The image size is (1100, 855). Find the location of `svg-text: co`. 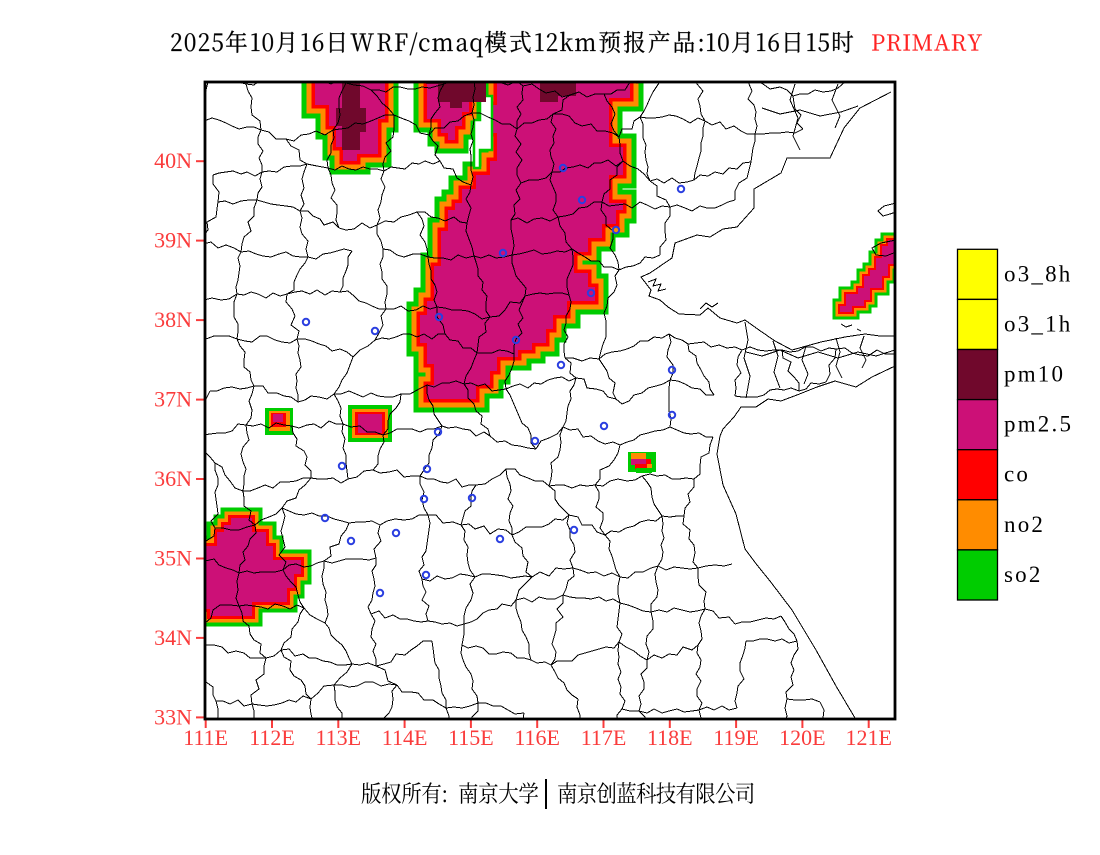

svg-text: co is located at coordinates (1017, 474).